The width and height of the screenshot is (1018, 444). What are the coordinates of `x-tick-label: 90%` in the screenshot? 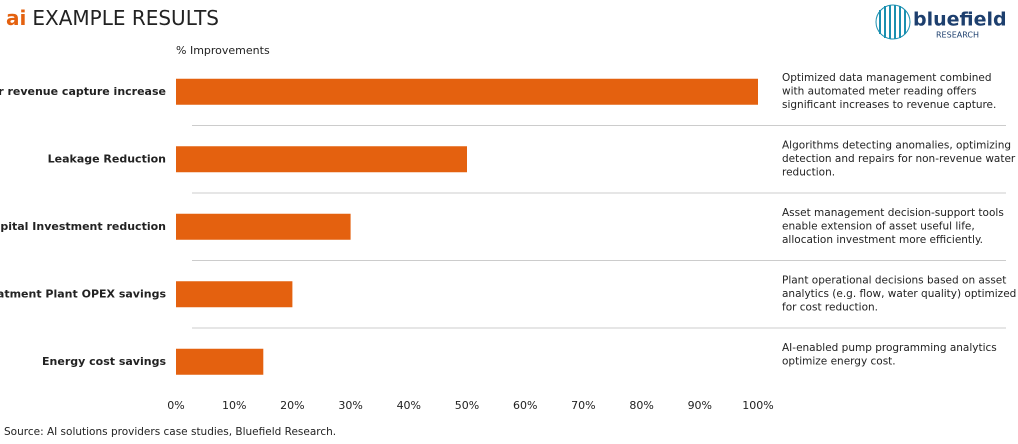 It's located at (700, 405).